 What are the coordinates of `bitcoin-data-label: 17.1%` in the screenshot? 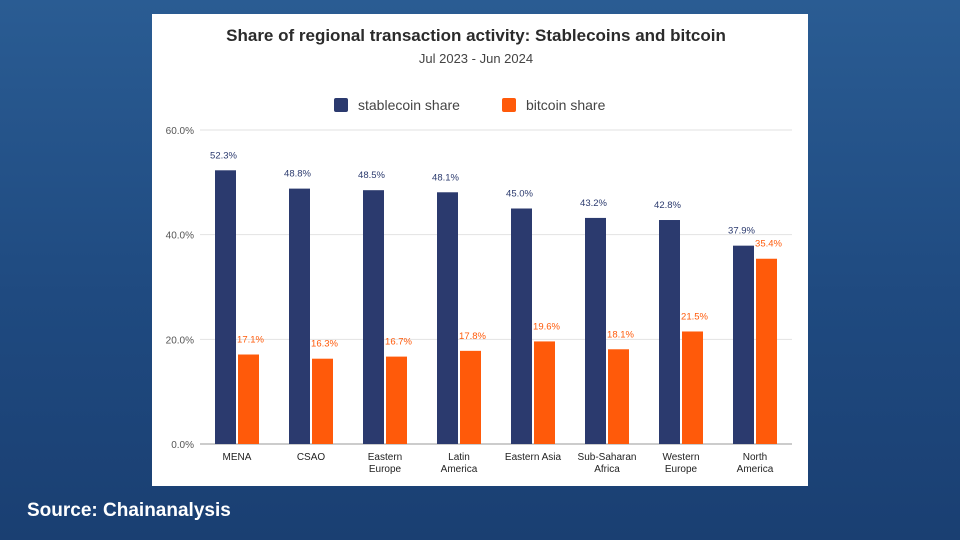 It's located at (250, 340).